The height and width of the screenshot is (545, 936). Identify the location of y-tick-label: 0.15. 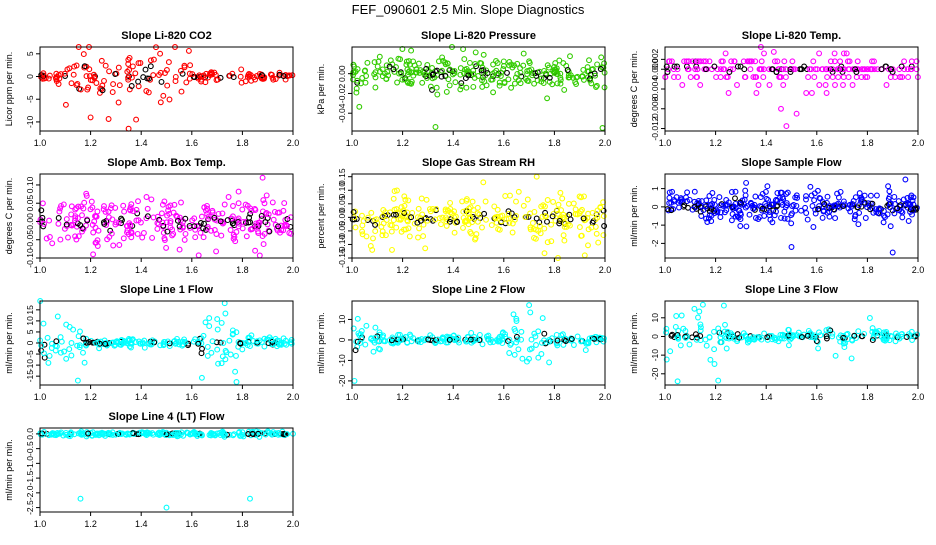
(342, 176).